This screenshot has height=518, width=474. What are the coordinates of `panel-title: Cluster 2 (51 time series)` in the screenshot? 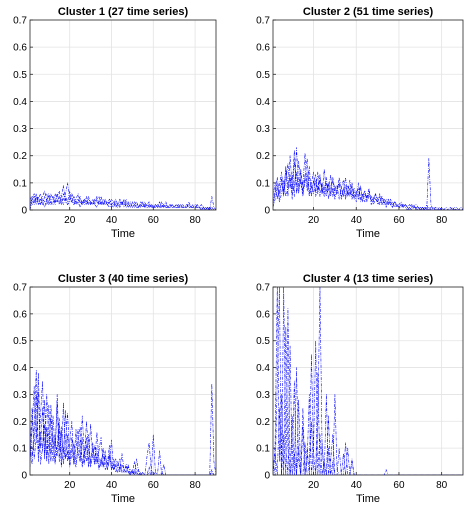 It's located at (368, 12).